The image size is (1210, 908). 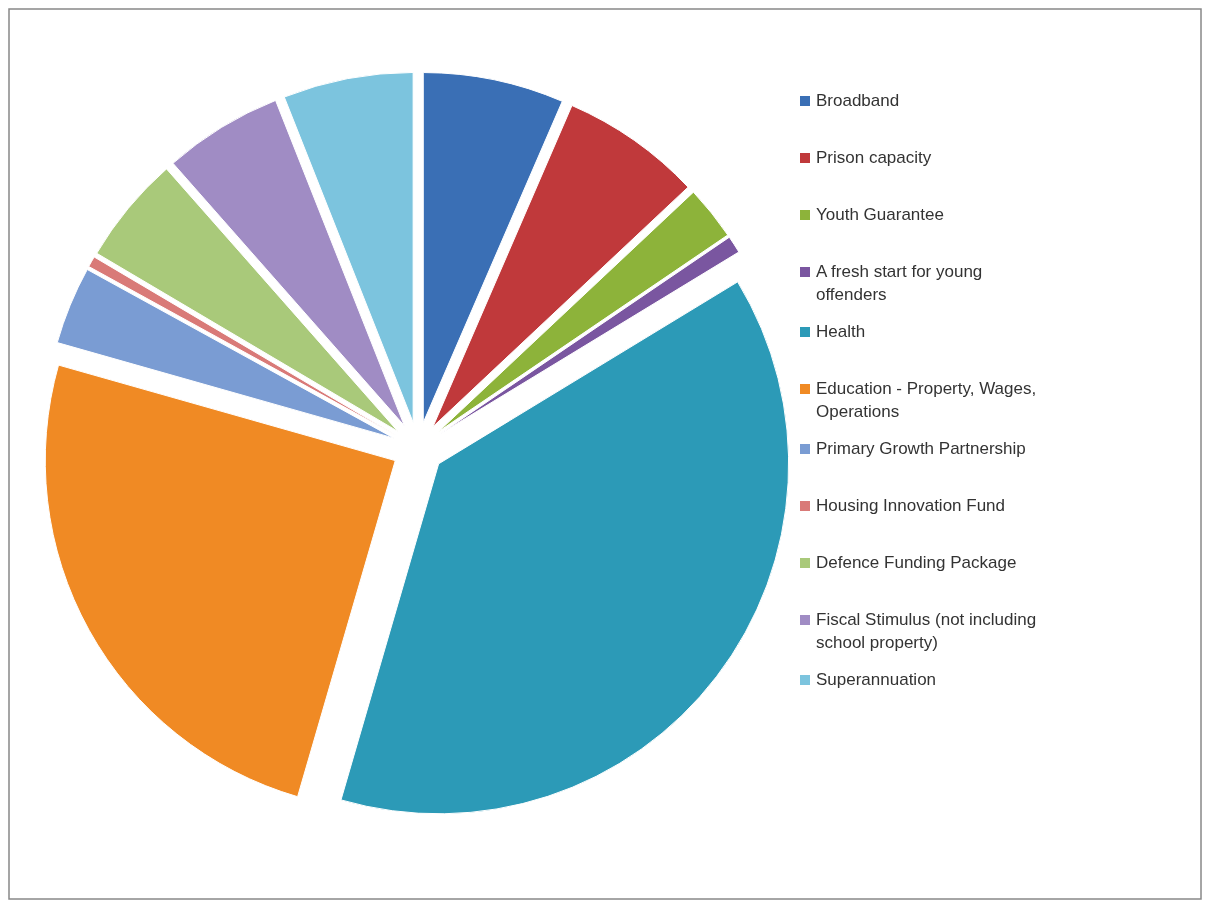 What do you see at coordinates (926, 400) in the screenshot?
I see `legend-label: Education - Property, Wages, Operations` at bounding box center [926, 400].